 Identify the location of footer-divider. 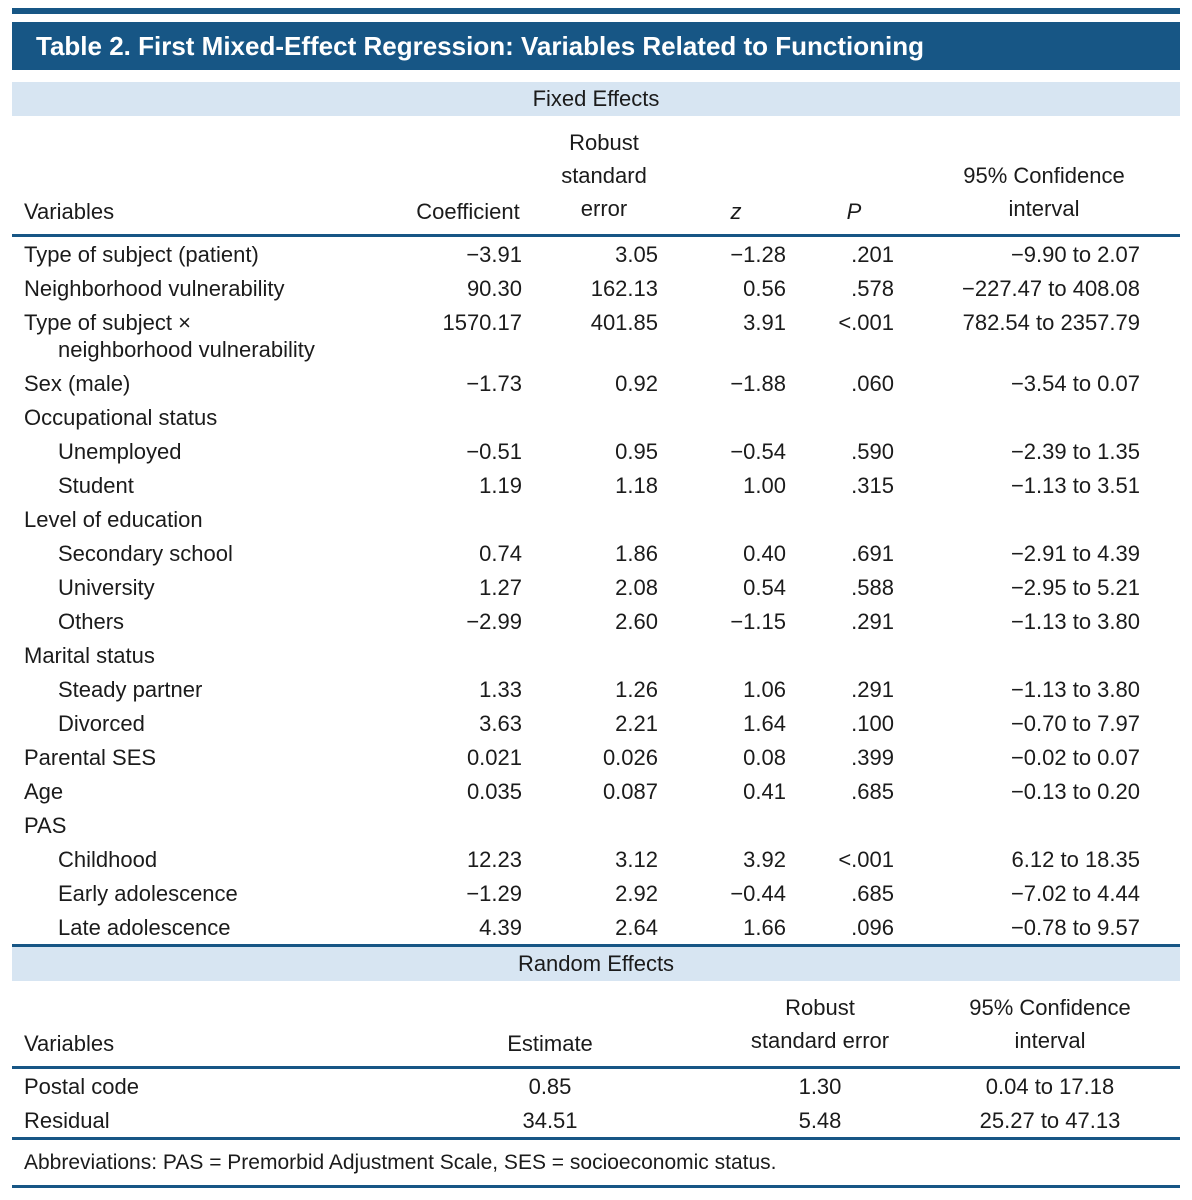
(596, 1138).